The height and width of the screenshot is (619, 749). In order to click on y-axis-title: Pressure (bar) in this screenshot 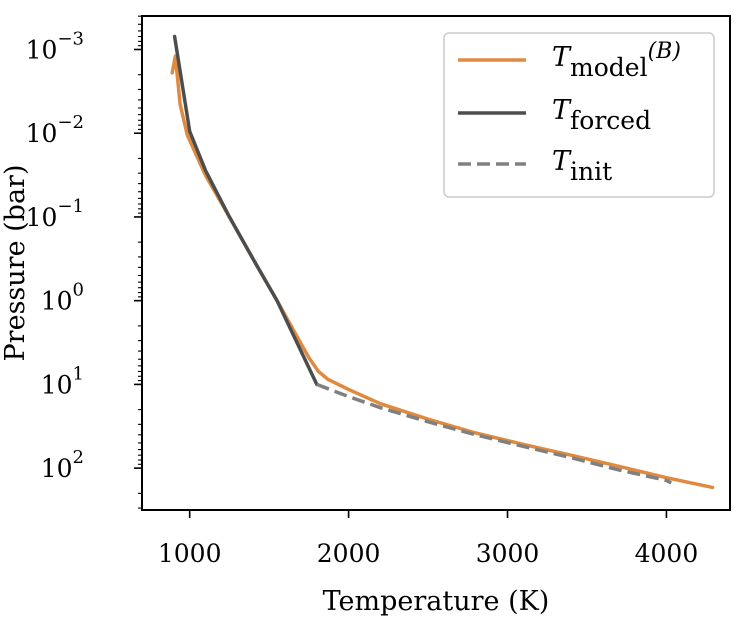, I will do `click(15, 263)`.